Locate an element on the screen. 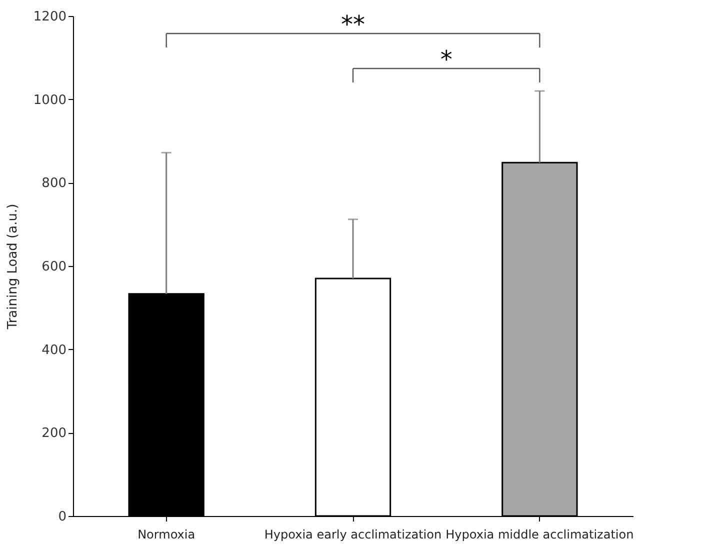  x-tick-label: Hypoxia middle acclimatization is located at coordinates (540, 535).